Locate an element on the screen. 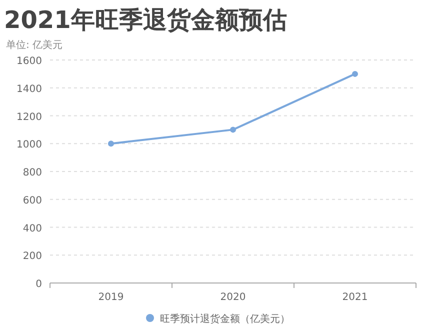  y-tick-label: 1600 is located at coordinates (29, 61).